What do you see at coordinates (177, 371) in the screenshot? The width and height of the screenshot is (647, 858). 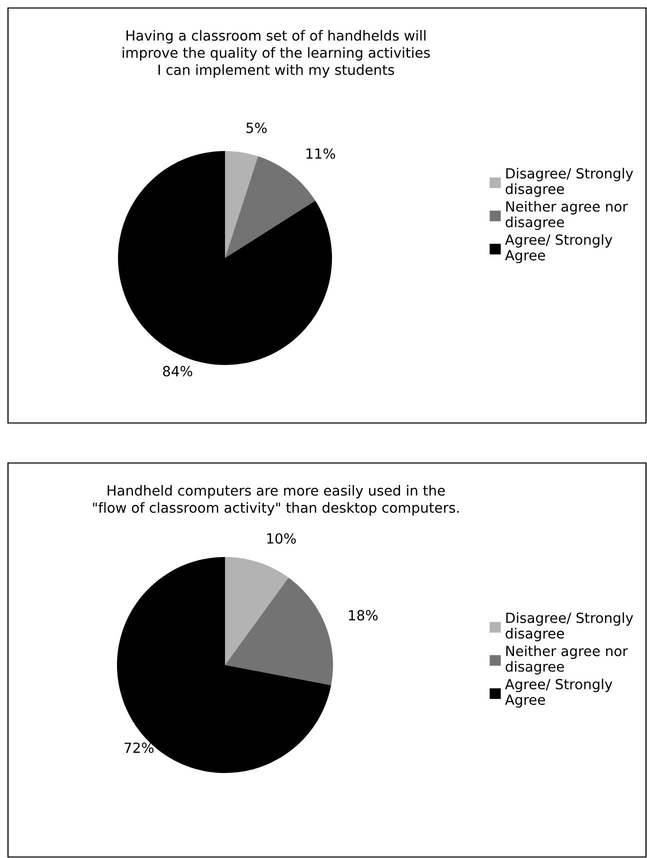 I see `data-label: 84%` at bounding box center [177, 371].